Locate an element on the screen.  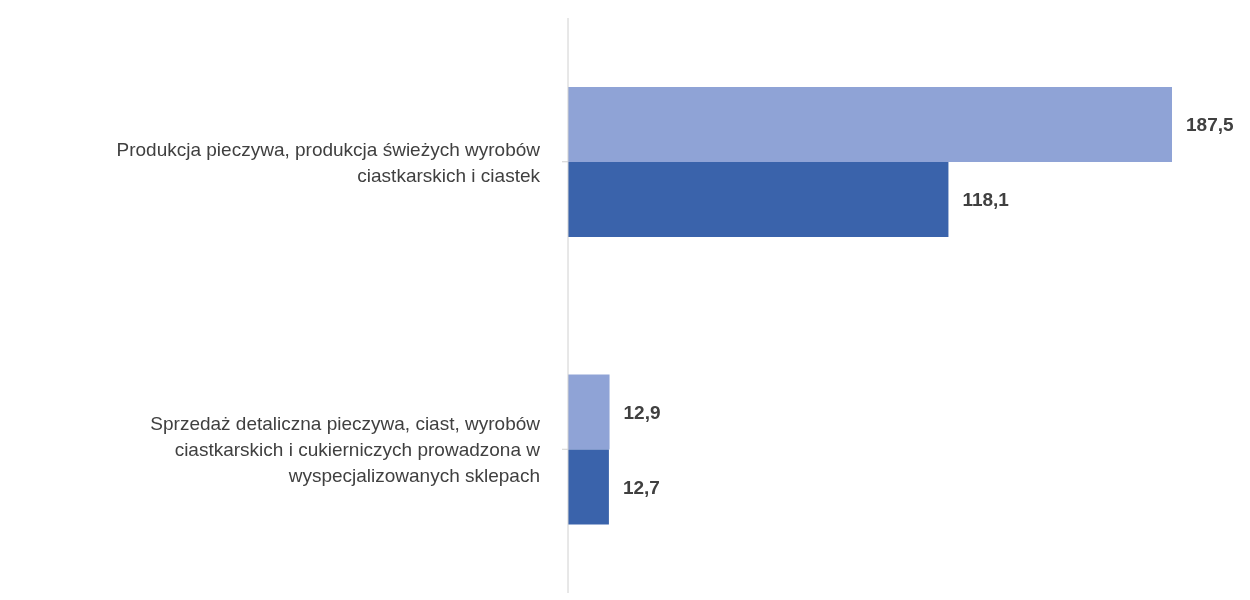
data-label: 187,5 is located at coordinates (1210, 125).